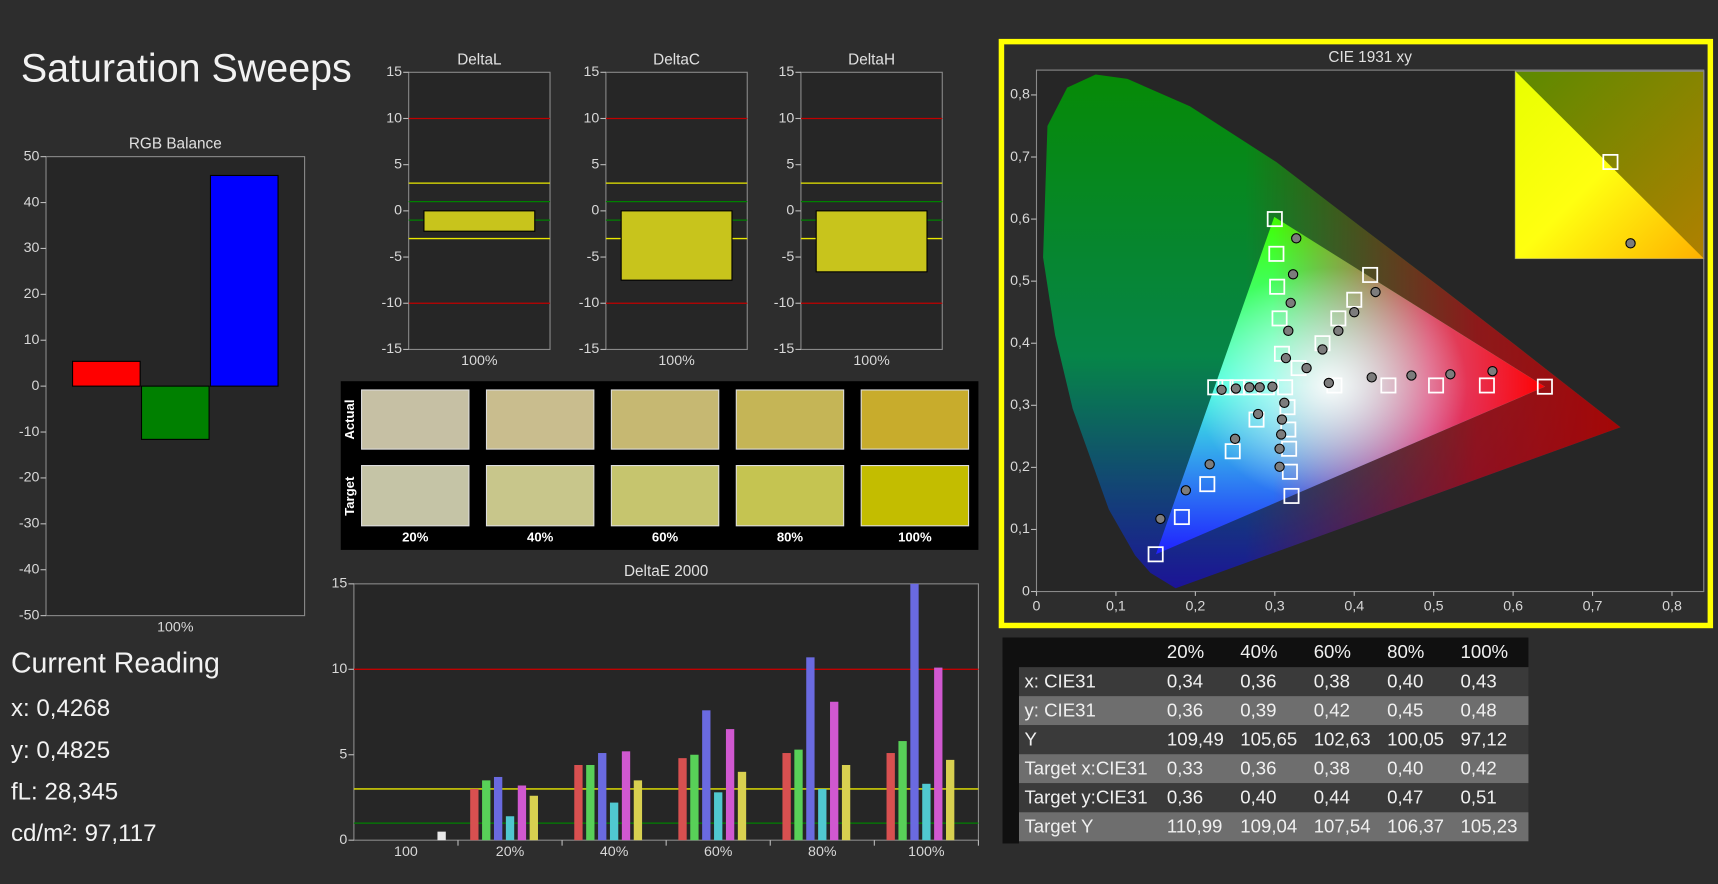 The image size is (1718, 884). What do you see at coordinates (1479, 796) in the screenshot?
I see `table-cell: 0,51` at bounding box center [1479, 796].